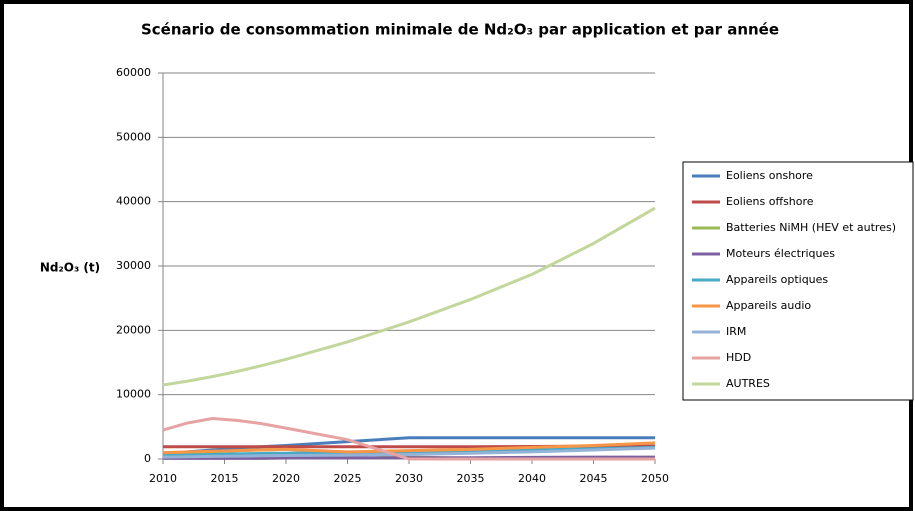  What do you see at coordinates (133, 201) in the screenshot?
I see `y-tick-label: 40000` at bounding box center [133, 201].